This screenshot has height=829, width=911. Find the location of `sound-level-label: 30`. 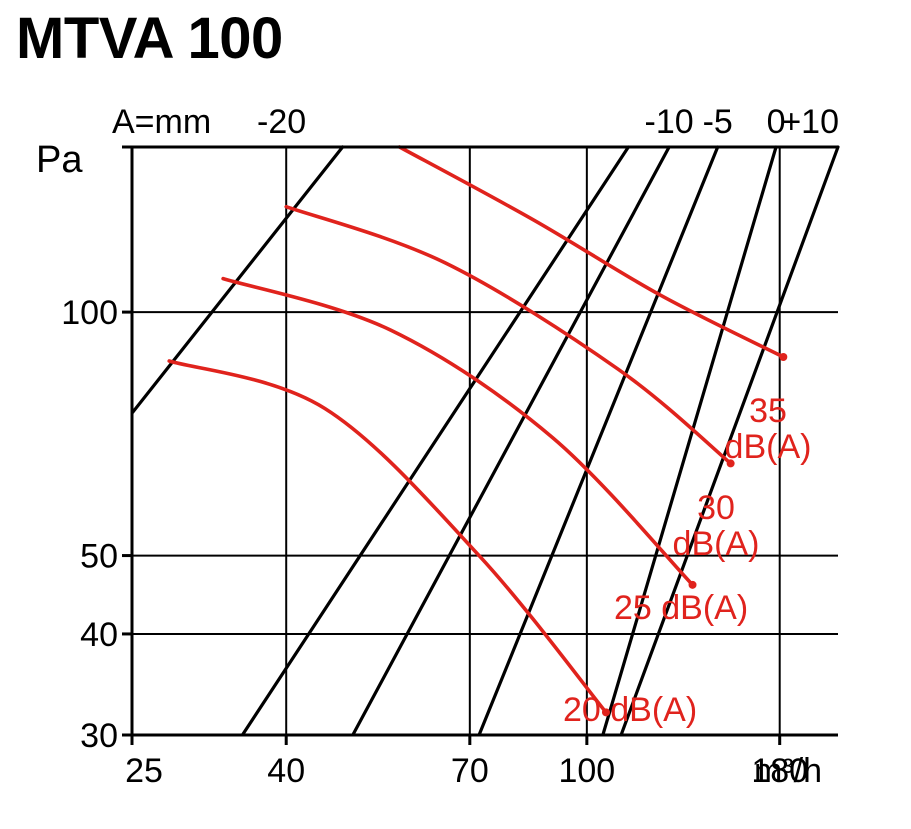

sound-level-label: 30 is located at coordinates (716, 508).